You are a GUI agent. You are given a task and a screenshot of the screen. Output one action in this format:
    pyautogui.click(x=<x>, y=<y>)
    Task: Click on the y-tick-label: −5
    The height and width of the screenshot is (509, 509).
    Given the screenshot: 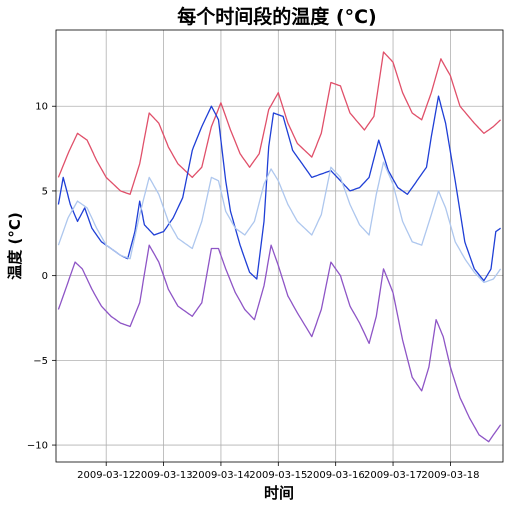 What is the action you would take?
    pyautogui.click(x=40, y=361)
    